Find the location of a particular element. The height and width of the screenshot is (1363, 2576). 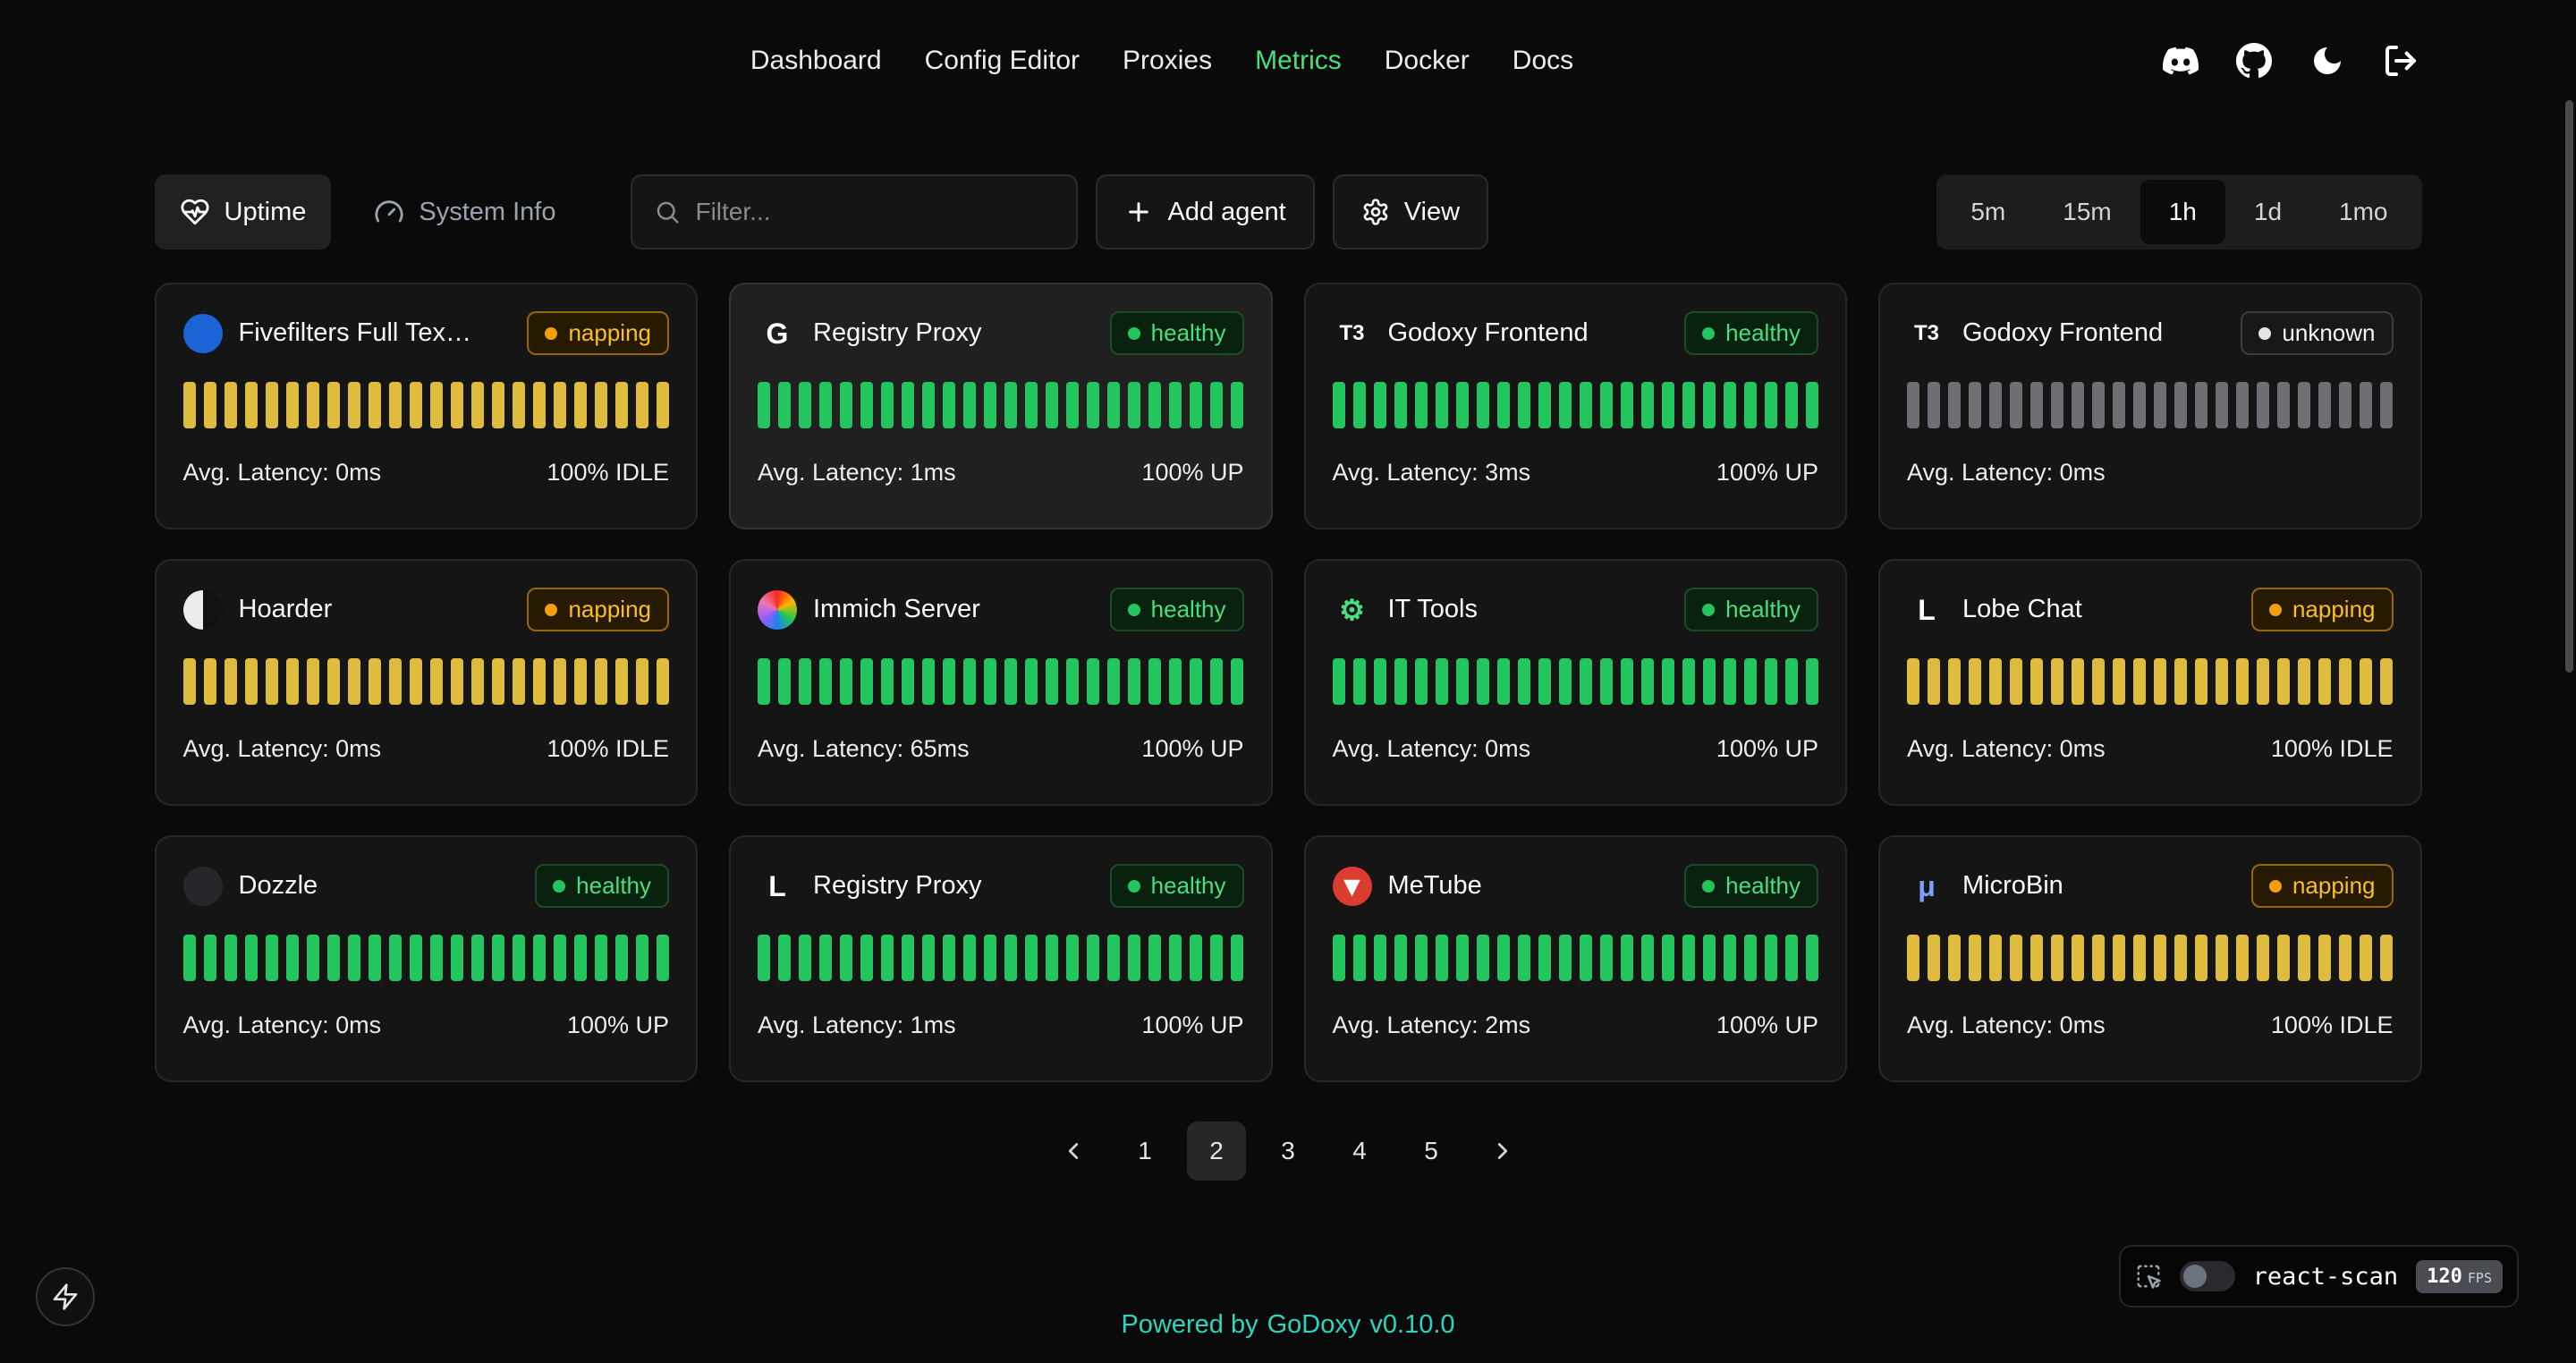

discord-icon is located at coordinates (2180, 60).